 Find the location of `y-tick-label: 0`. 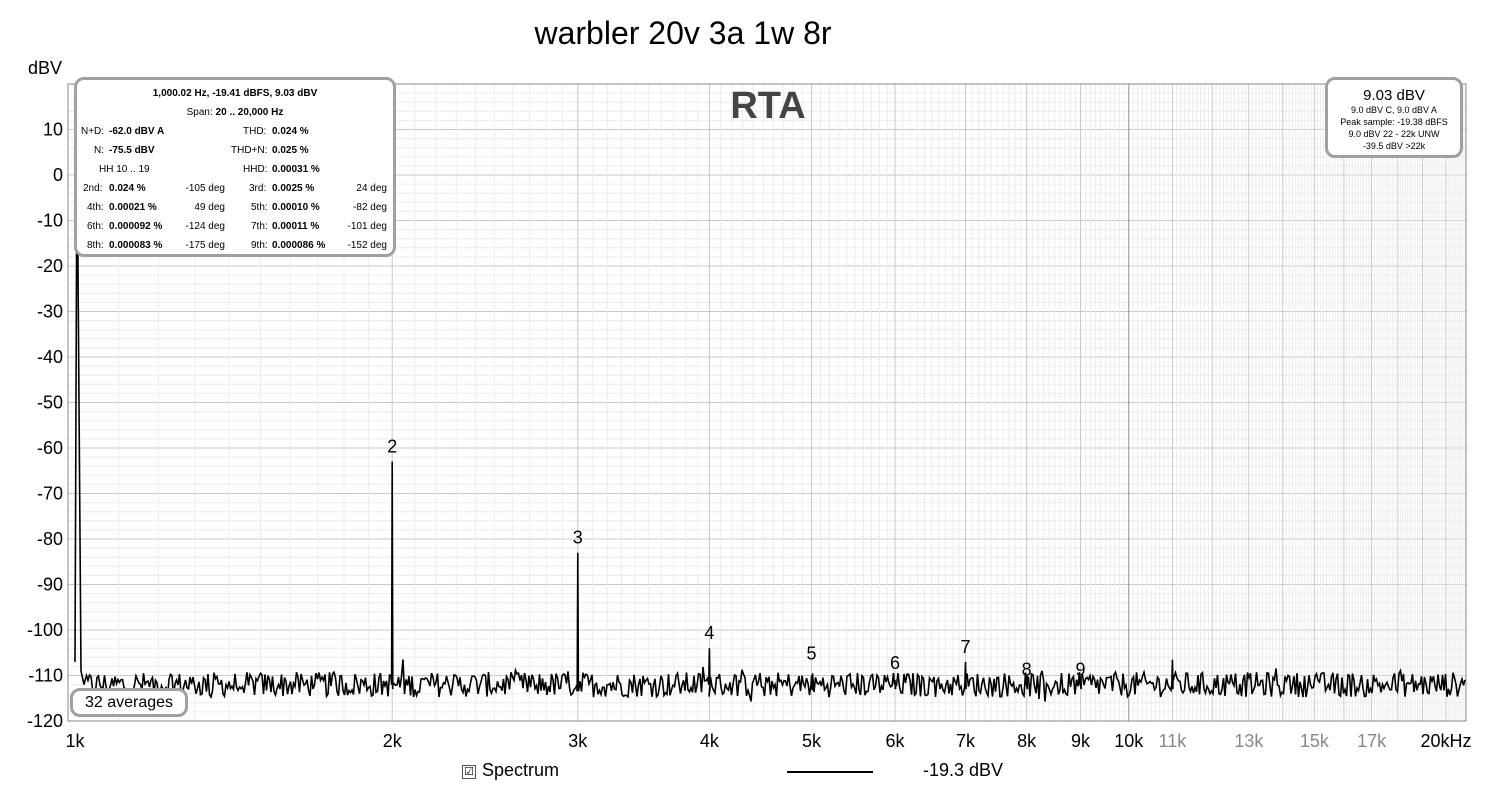

y-tick-label: 0 is located at coordinates (58, 175).